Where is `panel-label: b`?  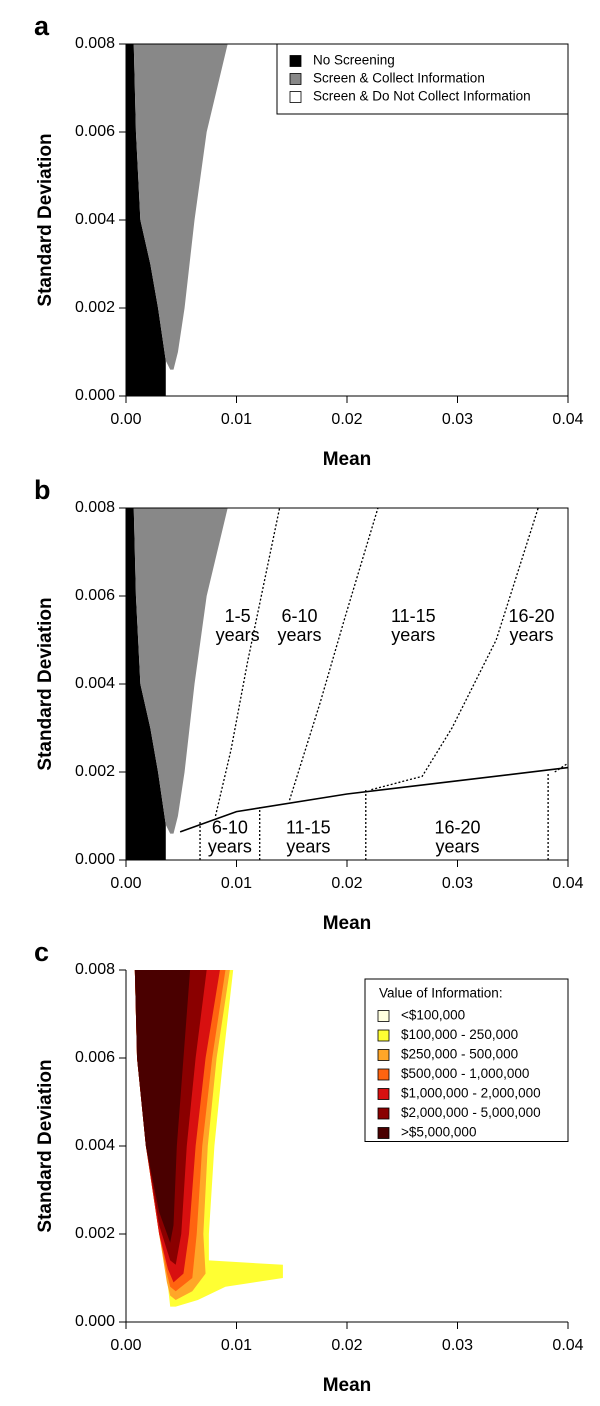 panel-label: b is located at coordinates (42, 490).